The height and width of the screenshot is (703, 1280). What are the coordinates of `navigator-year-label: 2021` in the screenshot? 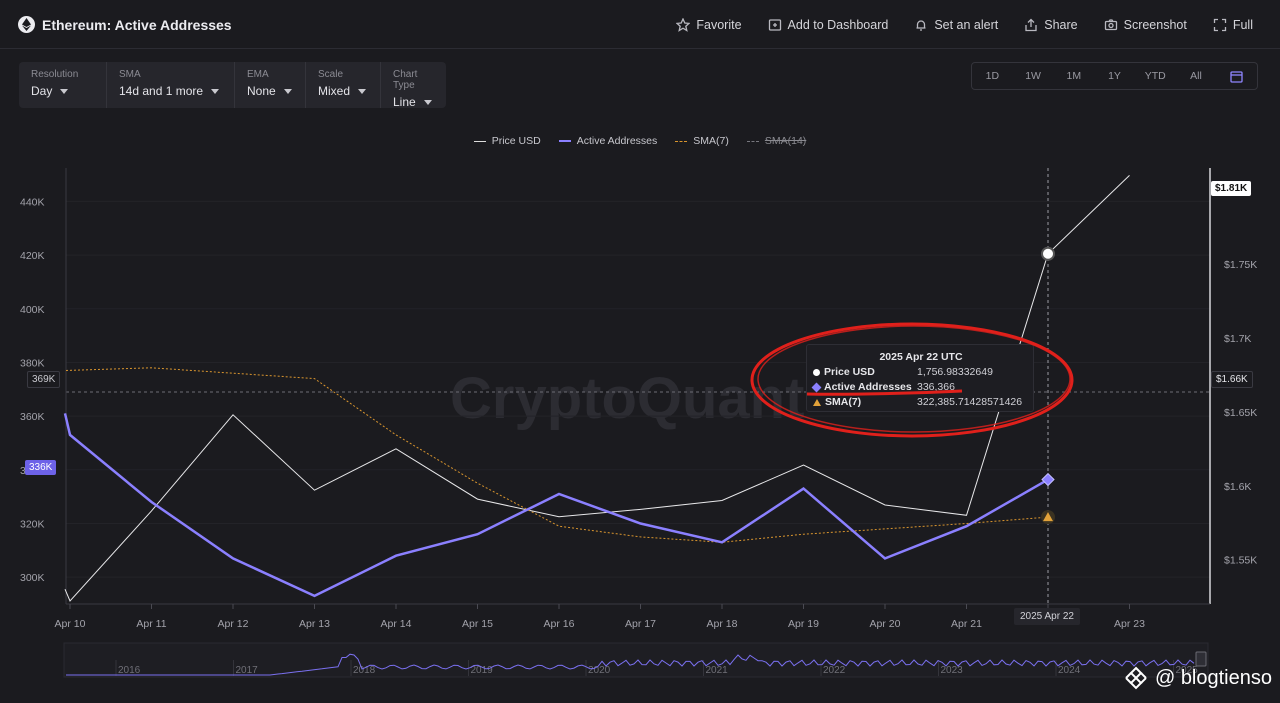 It's located at (717, 670).